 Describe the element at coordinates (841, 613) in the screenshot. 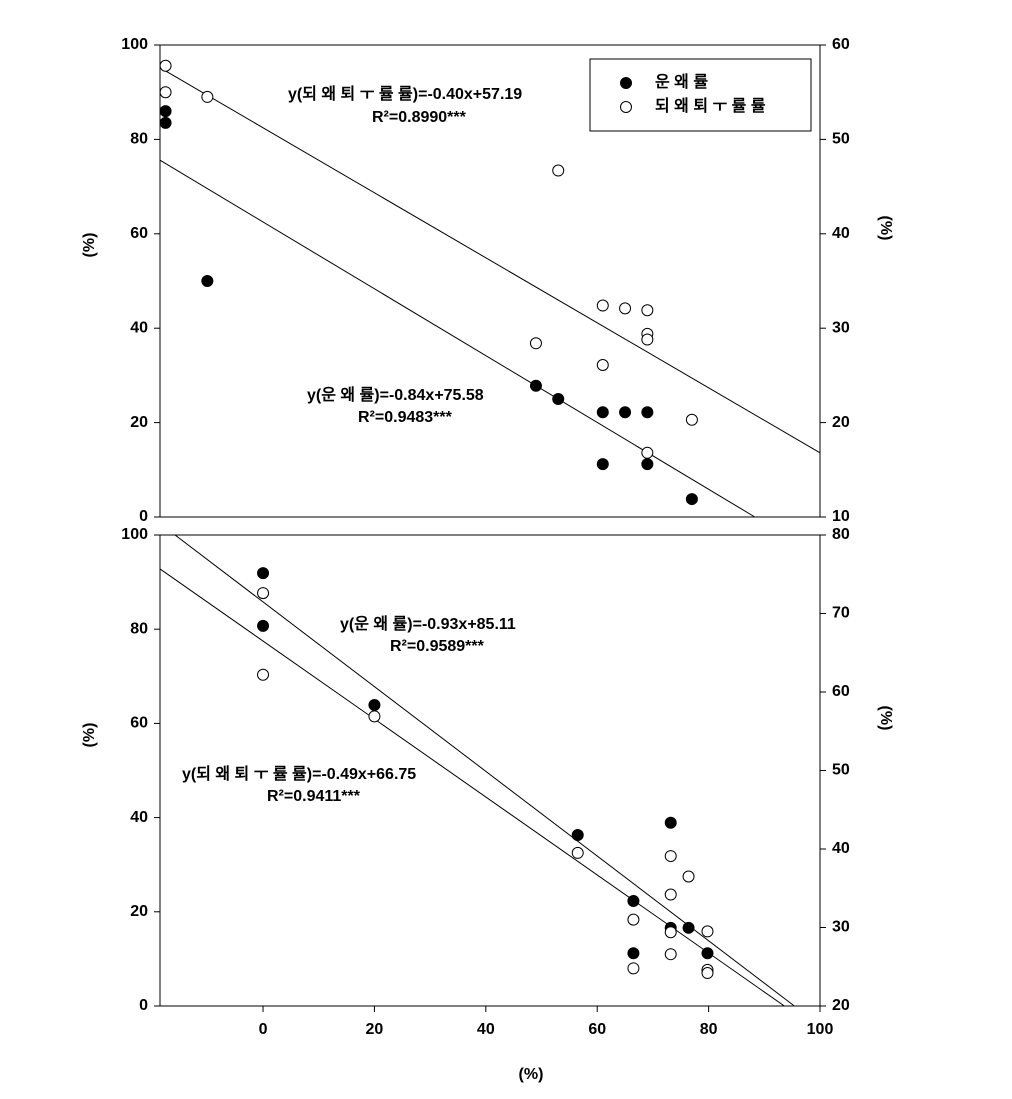

I see `y2-tick-label: 70` at that location.